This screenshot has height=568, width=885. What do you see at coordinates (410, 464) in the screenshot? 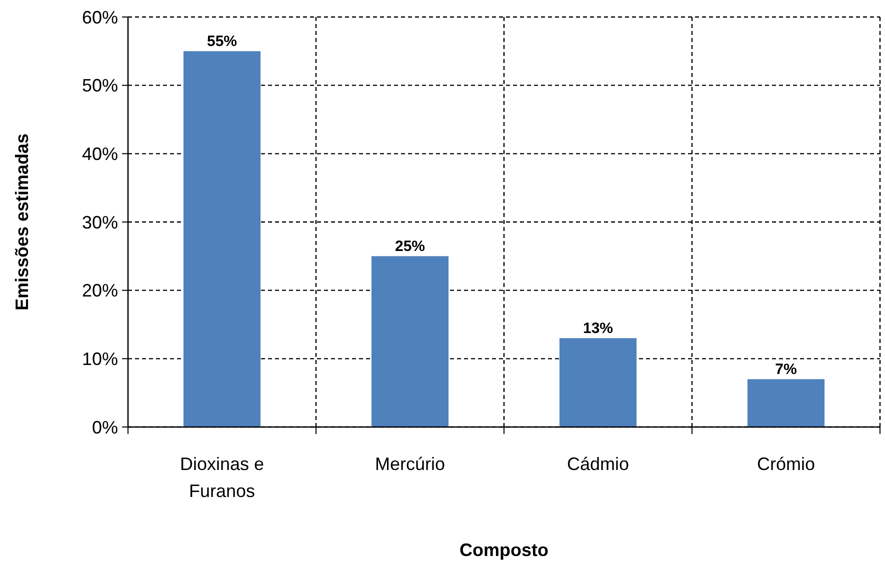
I see `x-tick-label: Mercúrio` at bounding box center [410, 464].